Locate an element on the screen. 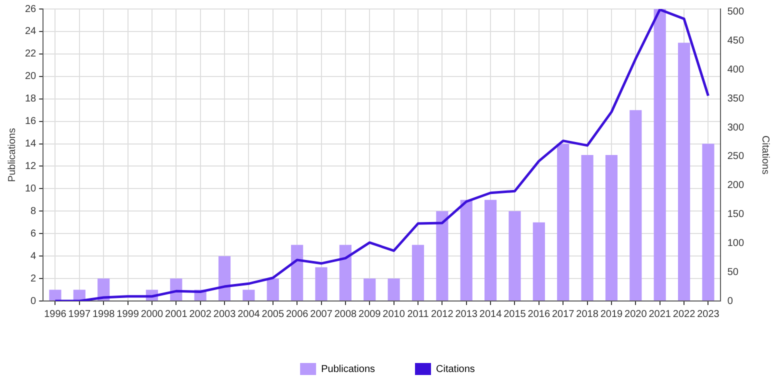 This screenshot has width=777, height=385. x-tick-label: 2006 is located at coordinates (297, 314).